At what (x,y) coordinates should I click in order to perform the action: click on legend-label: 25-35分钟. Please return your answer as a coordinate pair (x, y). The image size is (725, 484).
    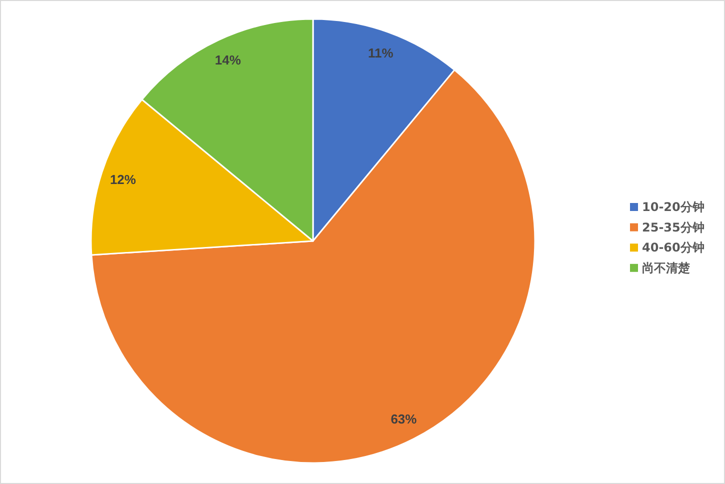
    Looking at the image, I should click on (673, 227).